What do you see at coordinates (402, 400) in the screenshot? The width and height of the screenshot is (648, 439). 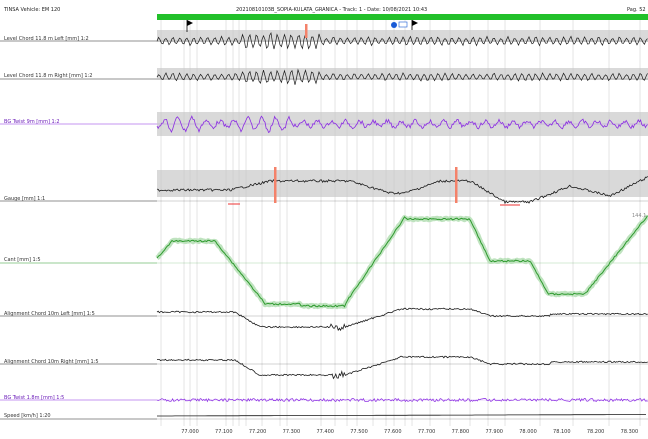 I see `trace-twist-1-8m` at bounding box center [402, 400].